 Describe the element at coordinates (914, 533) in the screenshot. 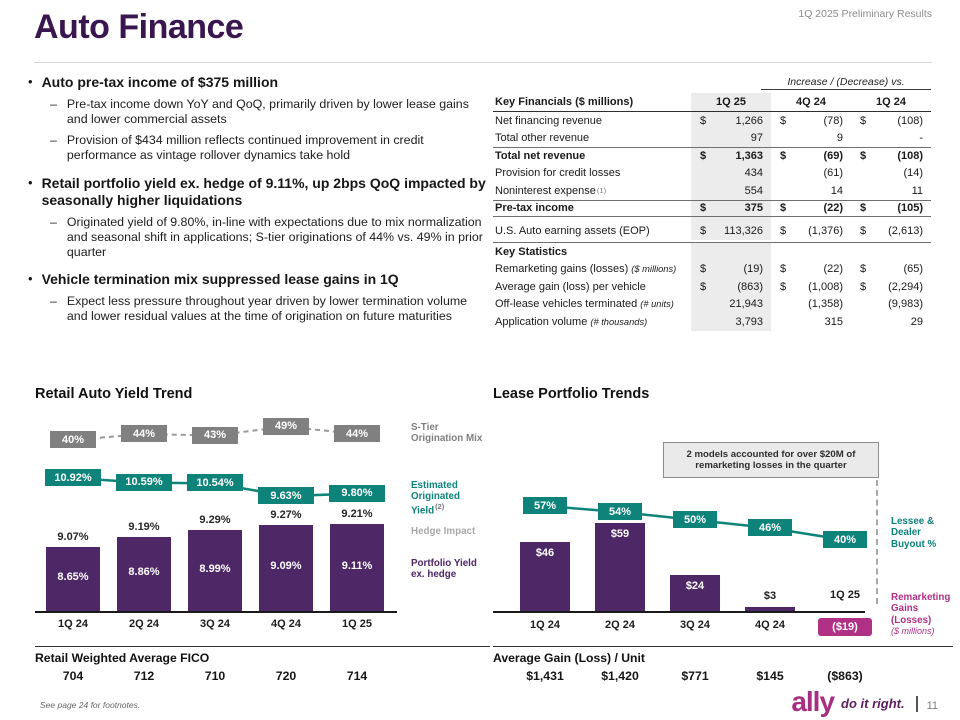

I see `legend-lessee-dealer-buyout: Lessee & Dealer Buyout %` at that location.